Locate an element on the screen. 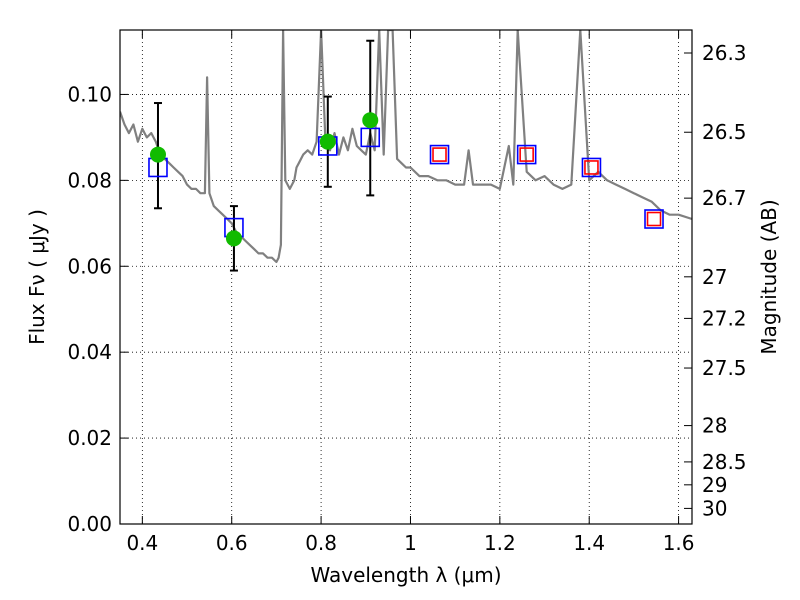  x-tick-label: 0.6 is located at coordinates (232, 543).